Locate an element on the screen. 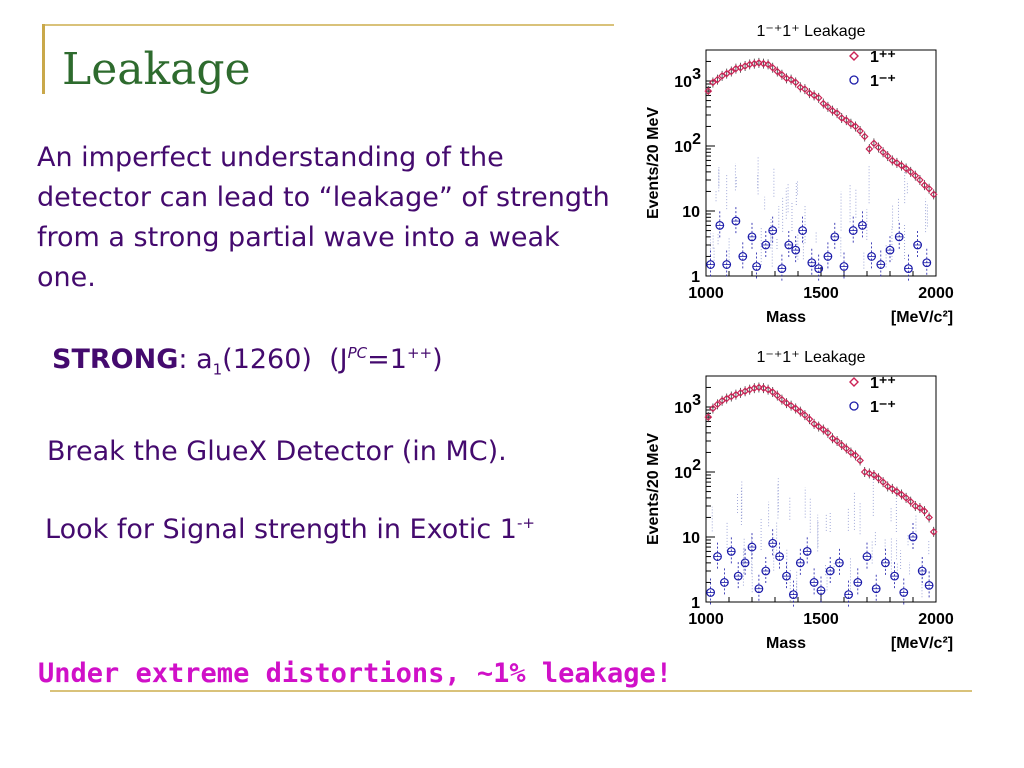  plot-frame is located at coordinates (821, 489).